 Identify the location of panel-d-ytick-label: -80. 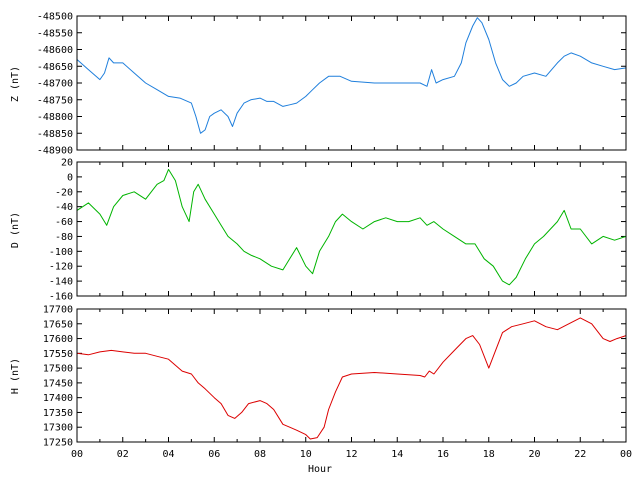
(64, 237).